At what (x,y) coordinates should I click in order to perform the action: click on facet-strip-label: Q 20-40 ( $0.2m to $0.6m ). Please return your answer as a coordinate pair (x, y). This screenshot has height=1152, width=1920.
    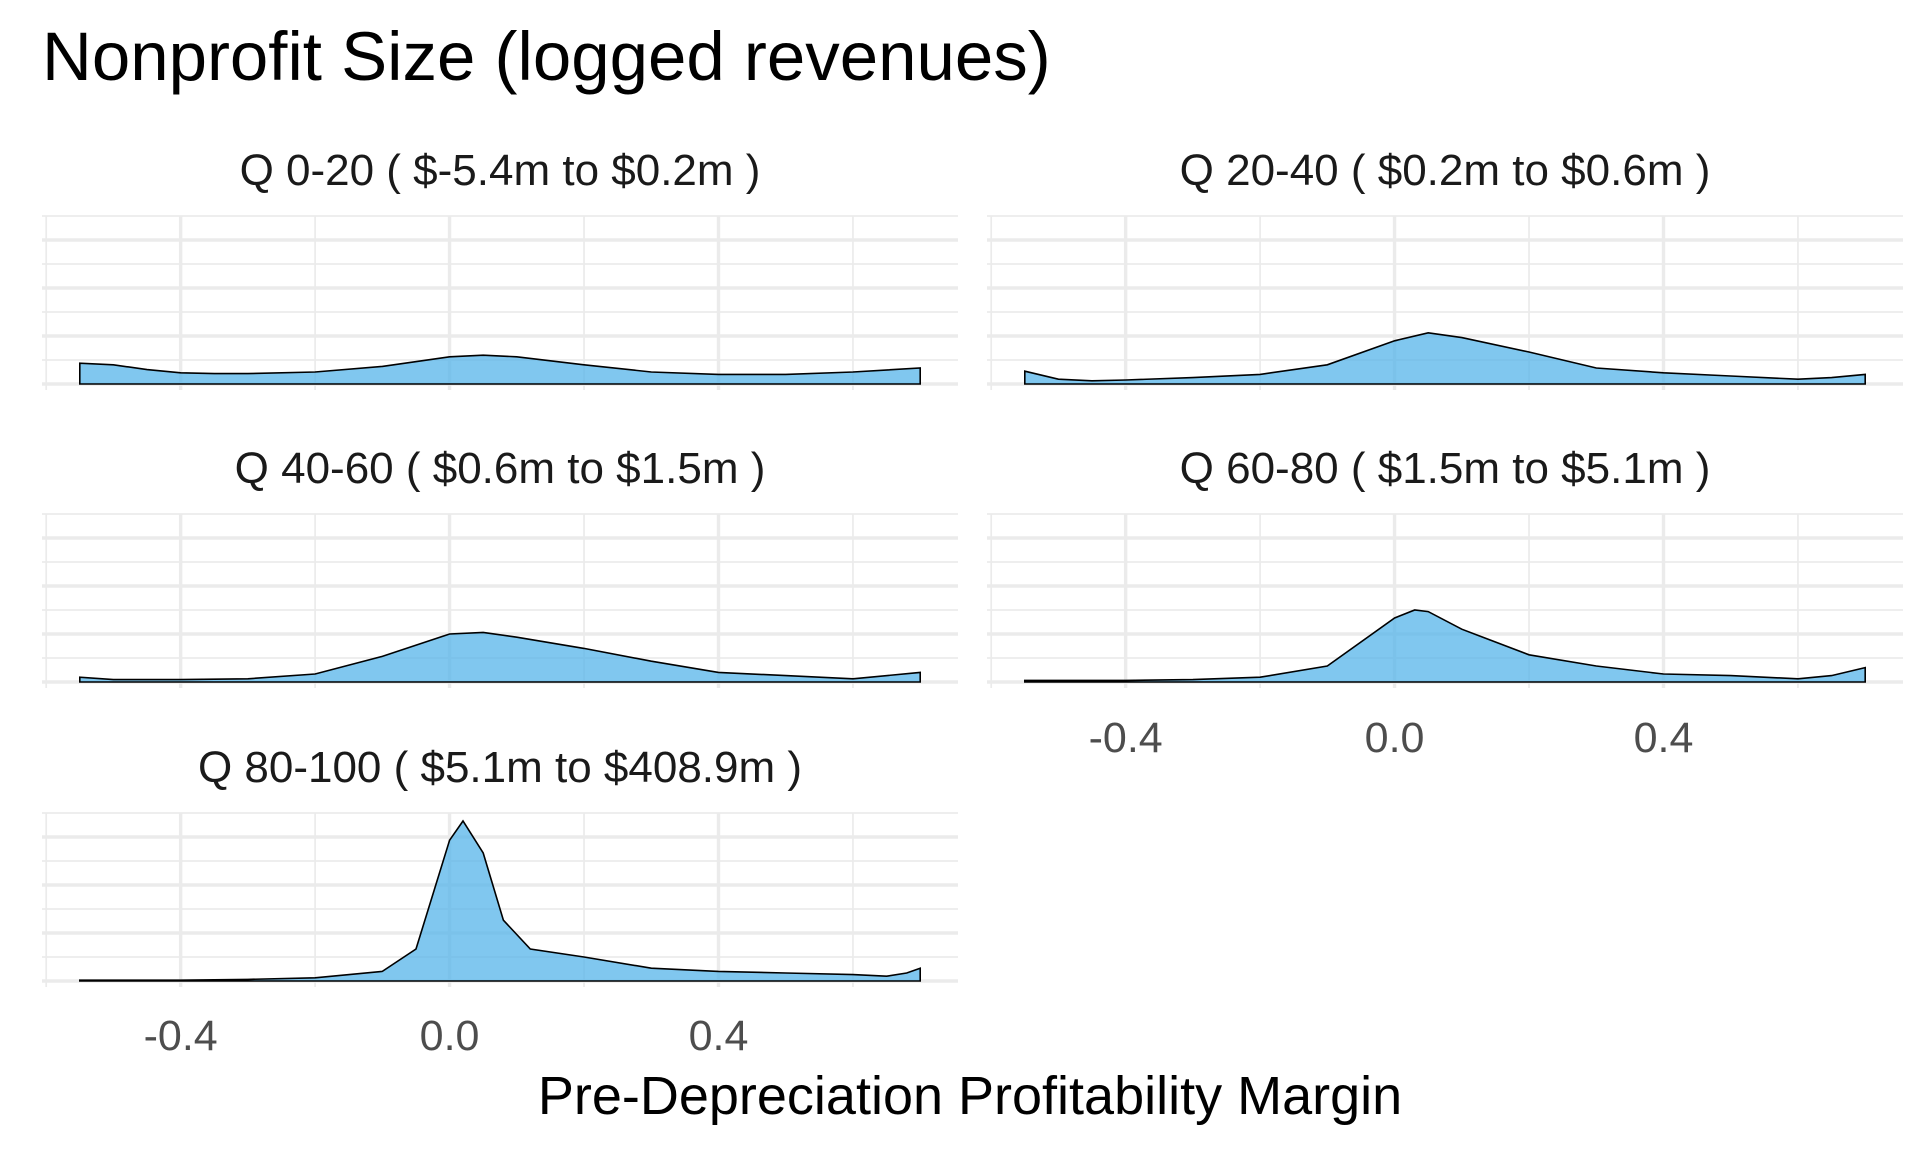
    Looking at the image, I should click on (1445, 170).